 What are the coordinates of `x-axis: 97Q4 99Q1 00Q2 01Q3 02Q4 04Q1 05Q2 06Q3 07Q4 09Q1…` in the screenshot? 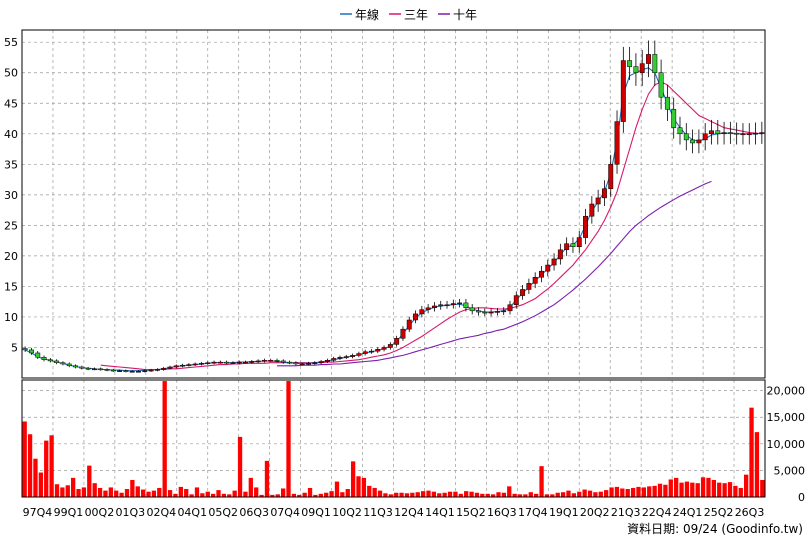 It's located at (394, 512).